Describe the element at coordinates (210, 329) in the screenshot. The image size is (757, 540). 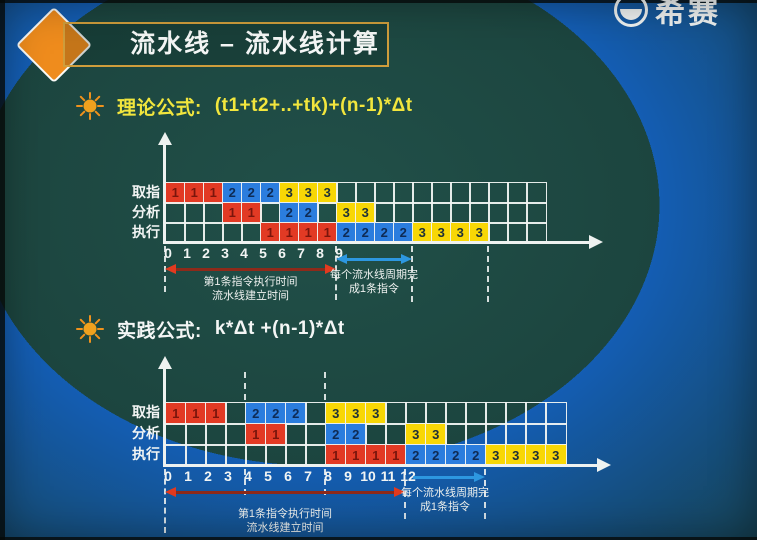
I see `practice-formula-row: 实践公式: k*Δt +(n-1)*Δt` at that location.